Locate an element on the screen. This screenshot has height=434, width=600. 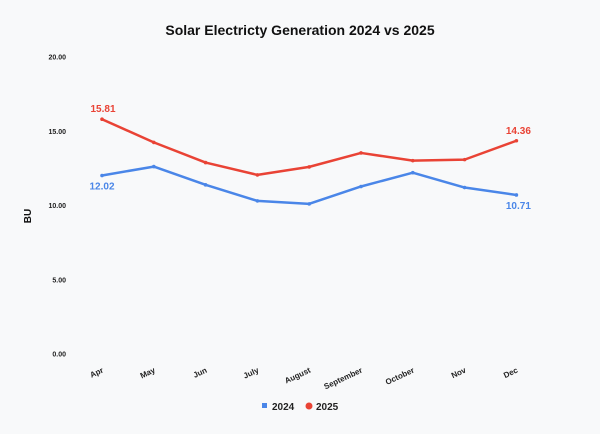
series-line-2024 is located at coordinates (309, 185).